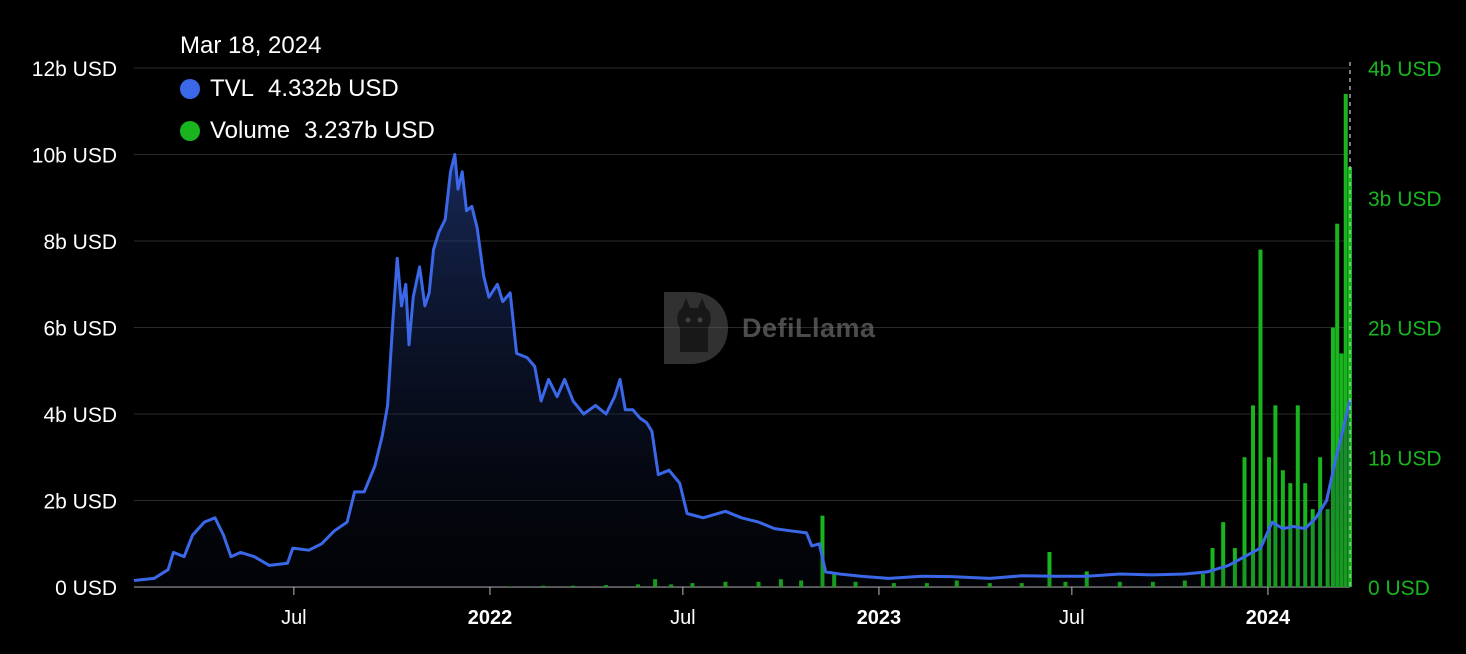 The width and height of the screenshot is (1466, 654). Describe the element at coordinates (80, 502) in the screenshot. I see `left-tick-label: 2b USD` at that location.